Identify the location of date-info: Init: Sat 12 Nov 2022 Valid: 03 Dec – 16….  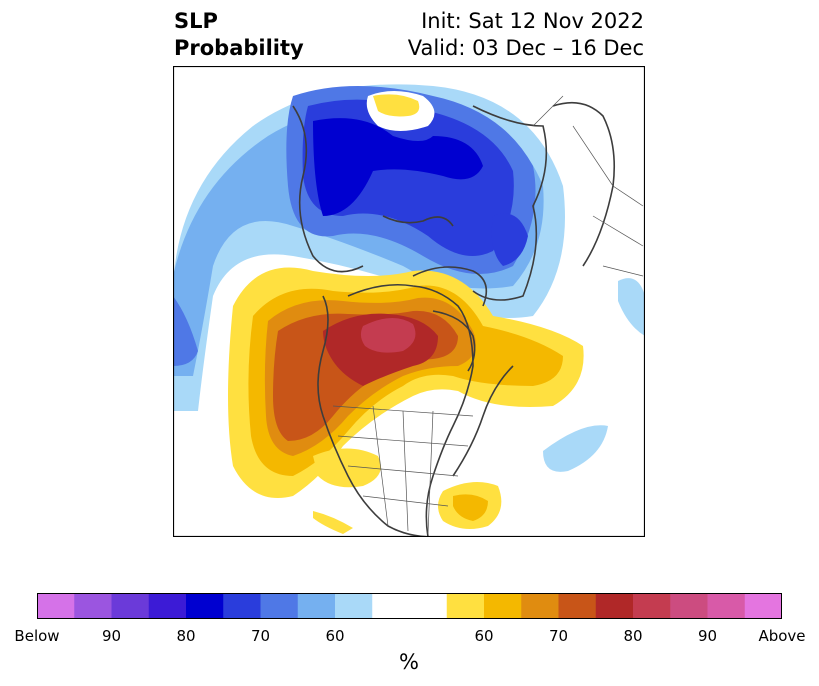
(526, 35).